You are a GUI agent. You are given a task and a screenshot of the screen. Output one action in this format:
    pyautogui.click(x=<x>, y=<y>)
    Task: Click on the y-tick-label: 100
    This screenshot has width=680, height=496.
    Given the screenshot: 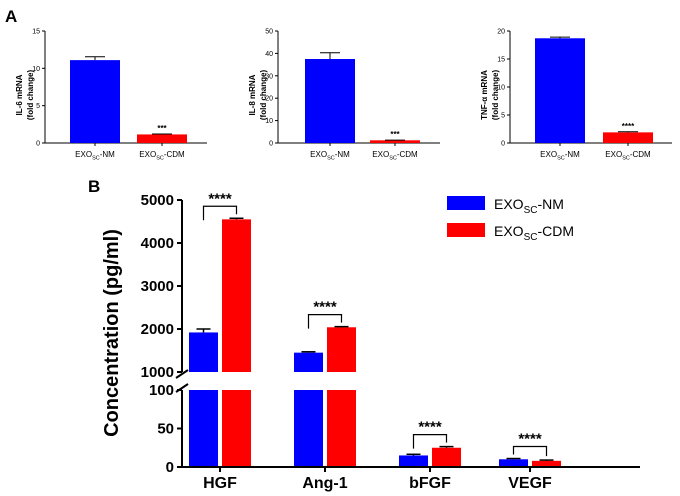 What is the action you would take?
    pyautogui.click(x=161, y=390)
    